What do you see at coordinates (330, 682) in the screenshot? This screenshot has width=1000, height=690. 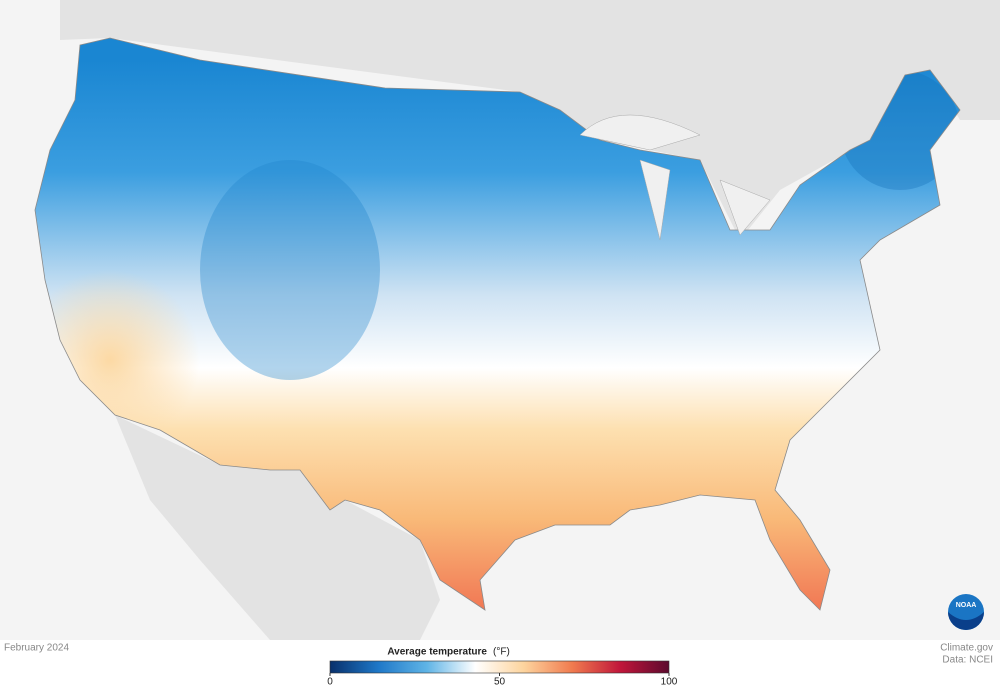 I see `colorbar-tick-label: 0` at bounding box center [330, 682].